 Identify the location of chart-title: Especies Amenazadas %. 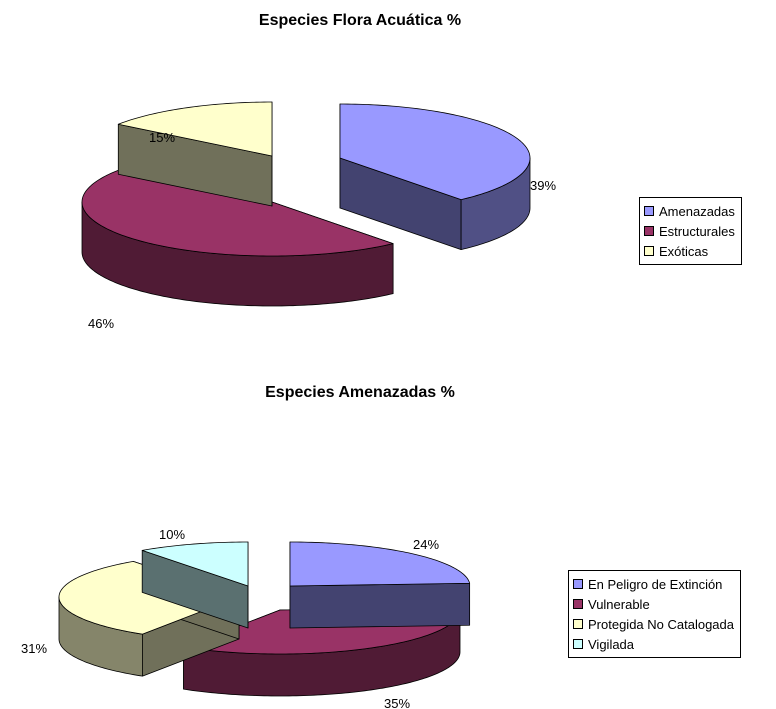
(360, 392).